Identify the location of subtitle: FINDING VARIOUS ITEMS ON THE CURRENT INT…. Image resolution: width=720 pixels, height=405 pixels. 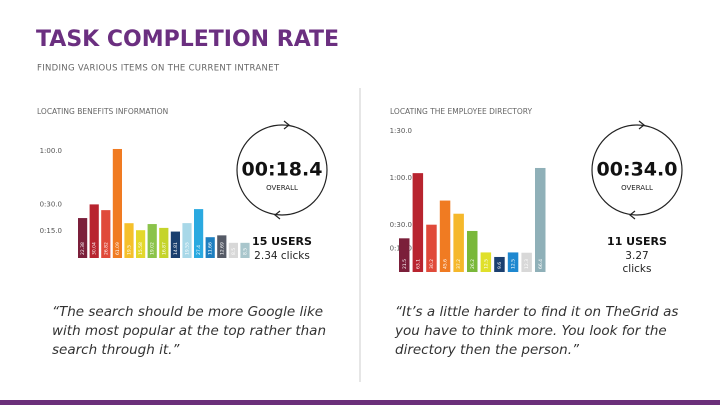
(158, 69).